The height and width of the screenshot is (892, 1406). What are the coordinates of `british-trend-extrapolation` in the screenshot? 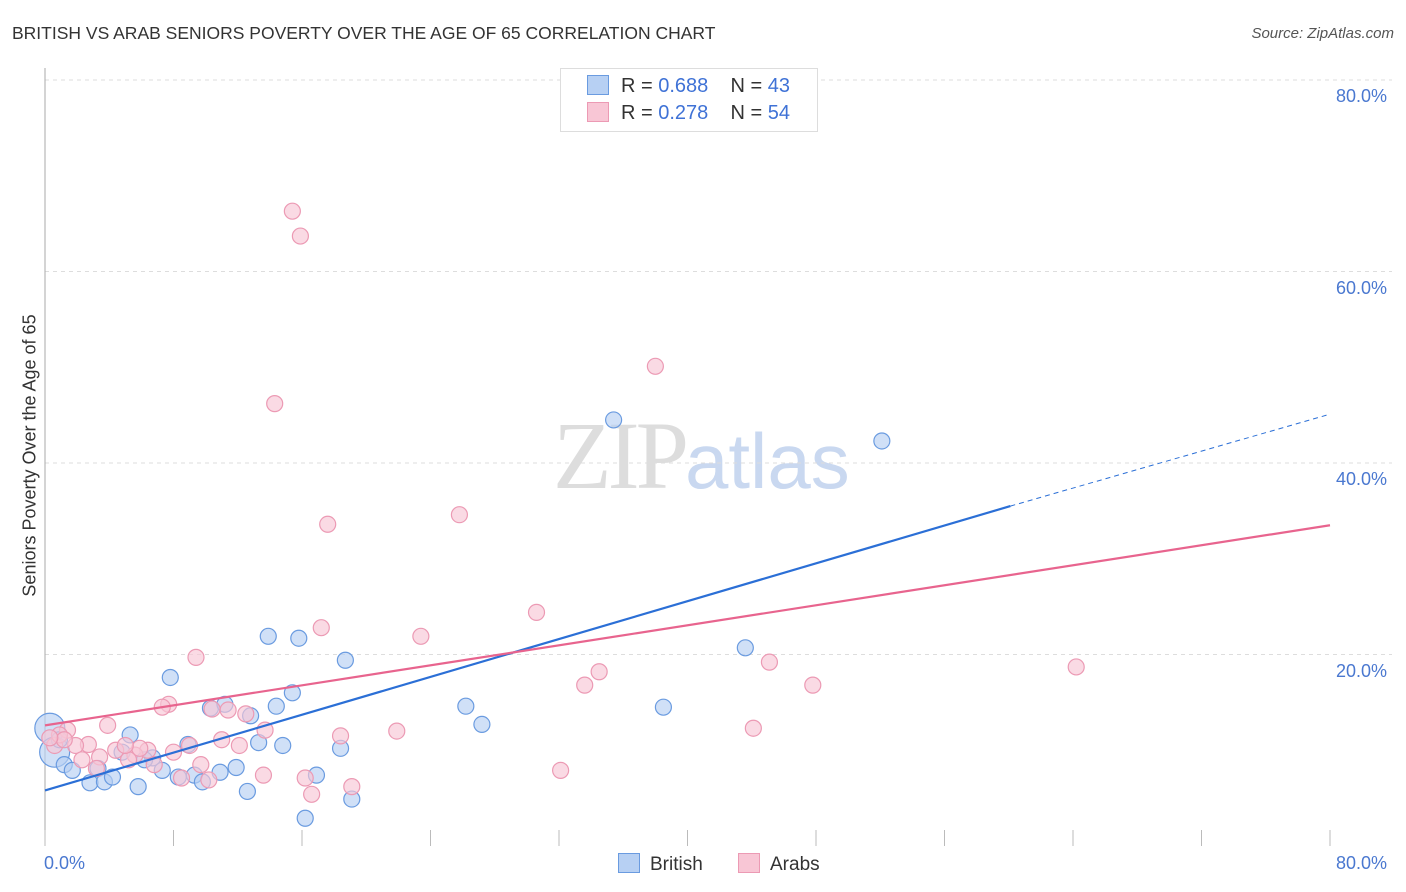 It's located at (1170, 460).